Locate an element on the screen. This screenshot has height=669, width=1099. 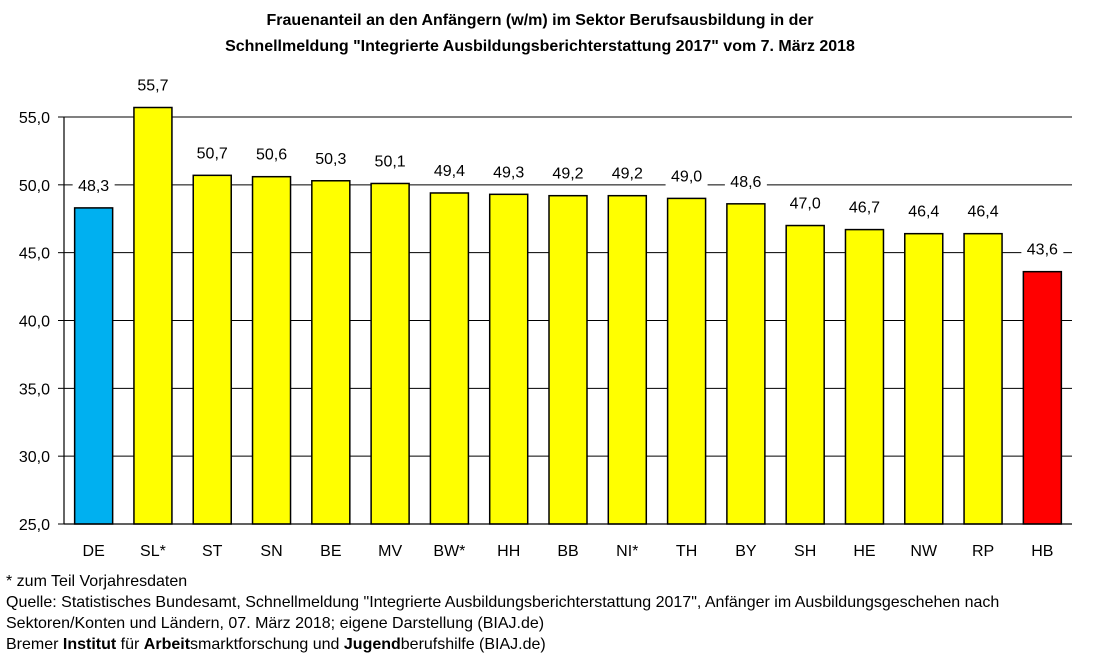
bar-mv is located at coordinates (390, 353).